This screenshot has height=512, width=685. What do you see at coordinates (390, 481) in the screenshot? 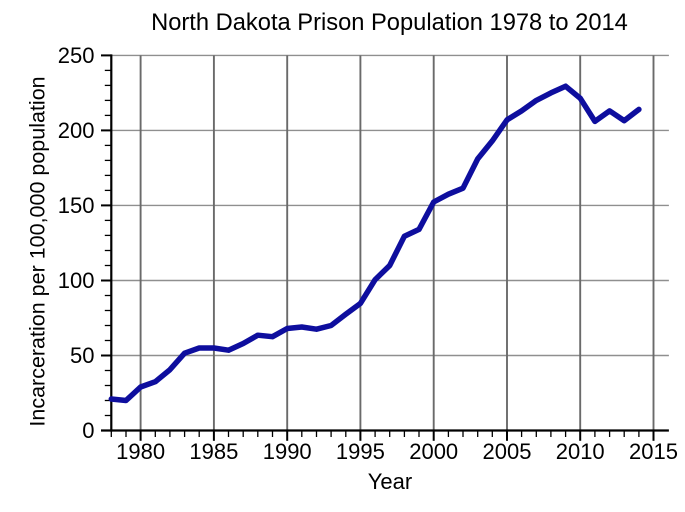
I see `svg-text: Year` at bounding box center [390, 481].